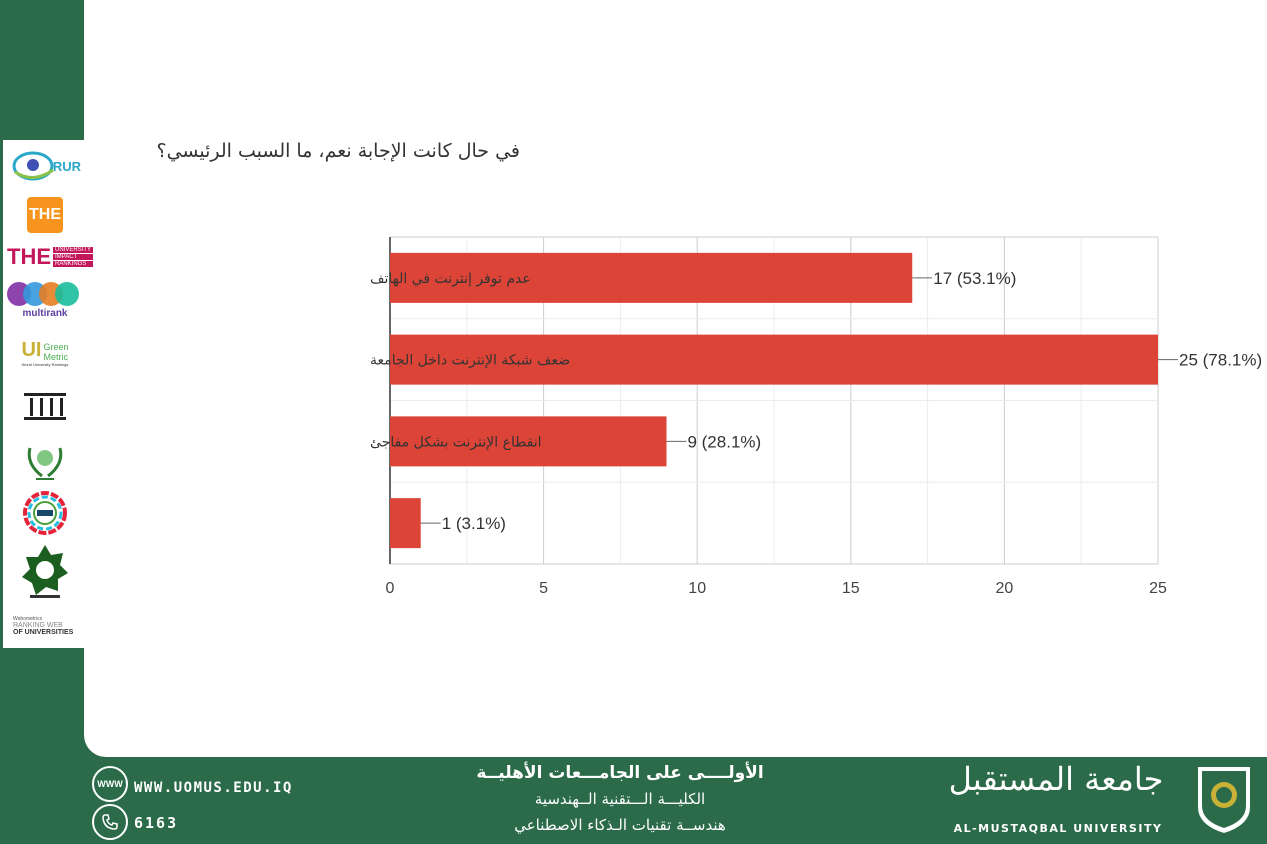  What do you see at coordinates (110, 784) in the screenshot?
I see `website-icon: WWW` at bounding box center [110, 784].